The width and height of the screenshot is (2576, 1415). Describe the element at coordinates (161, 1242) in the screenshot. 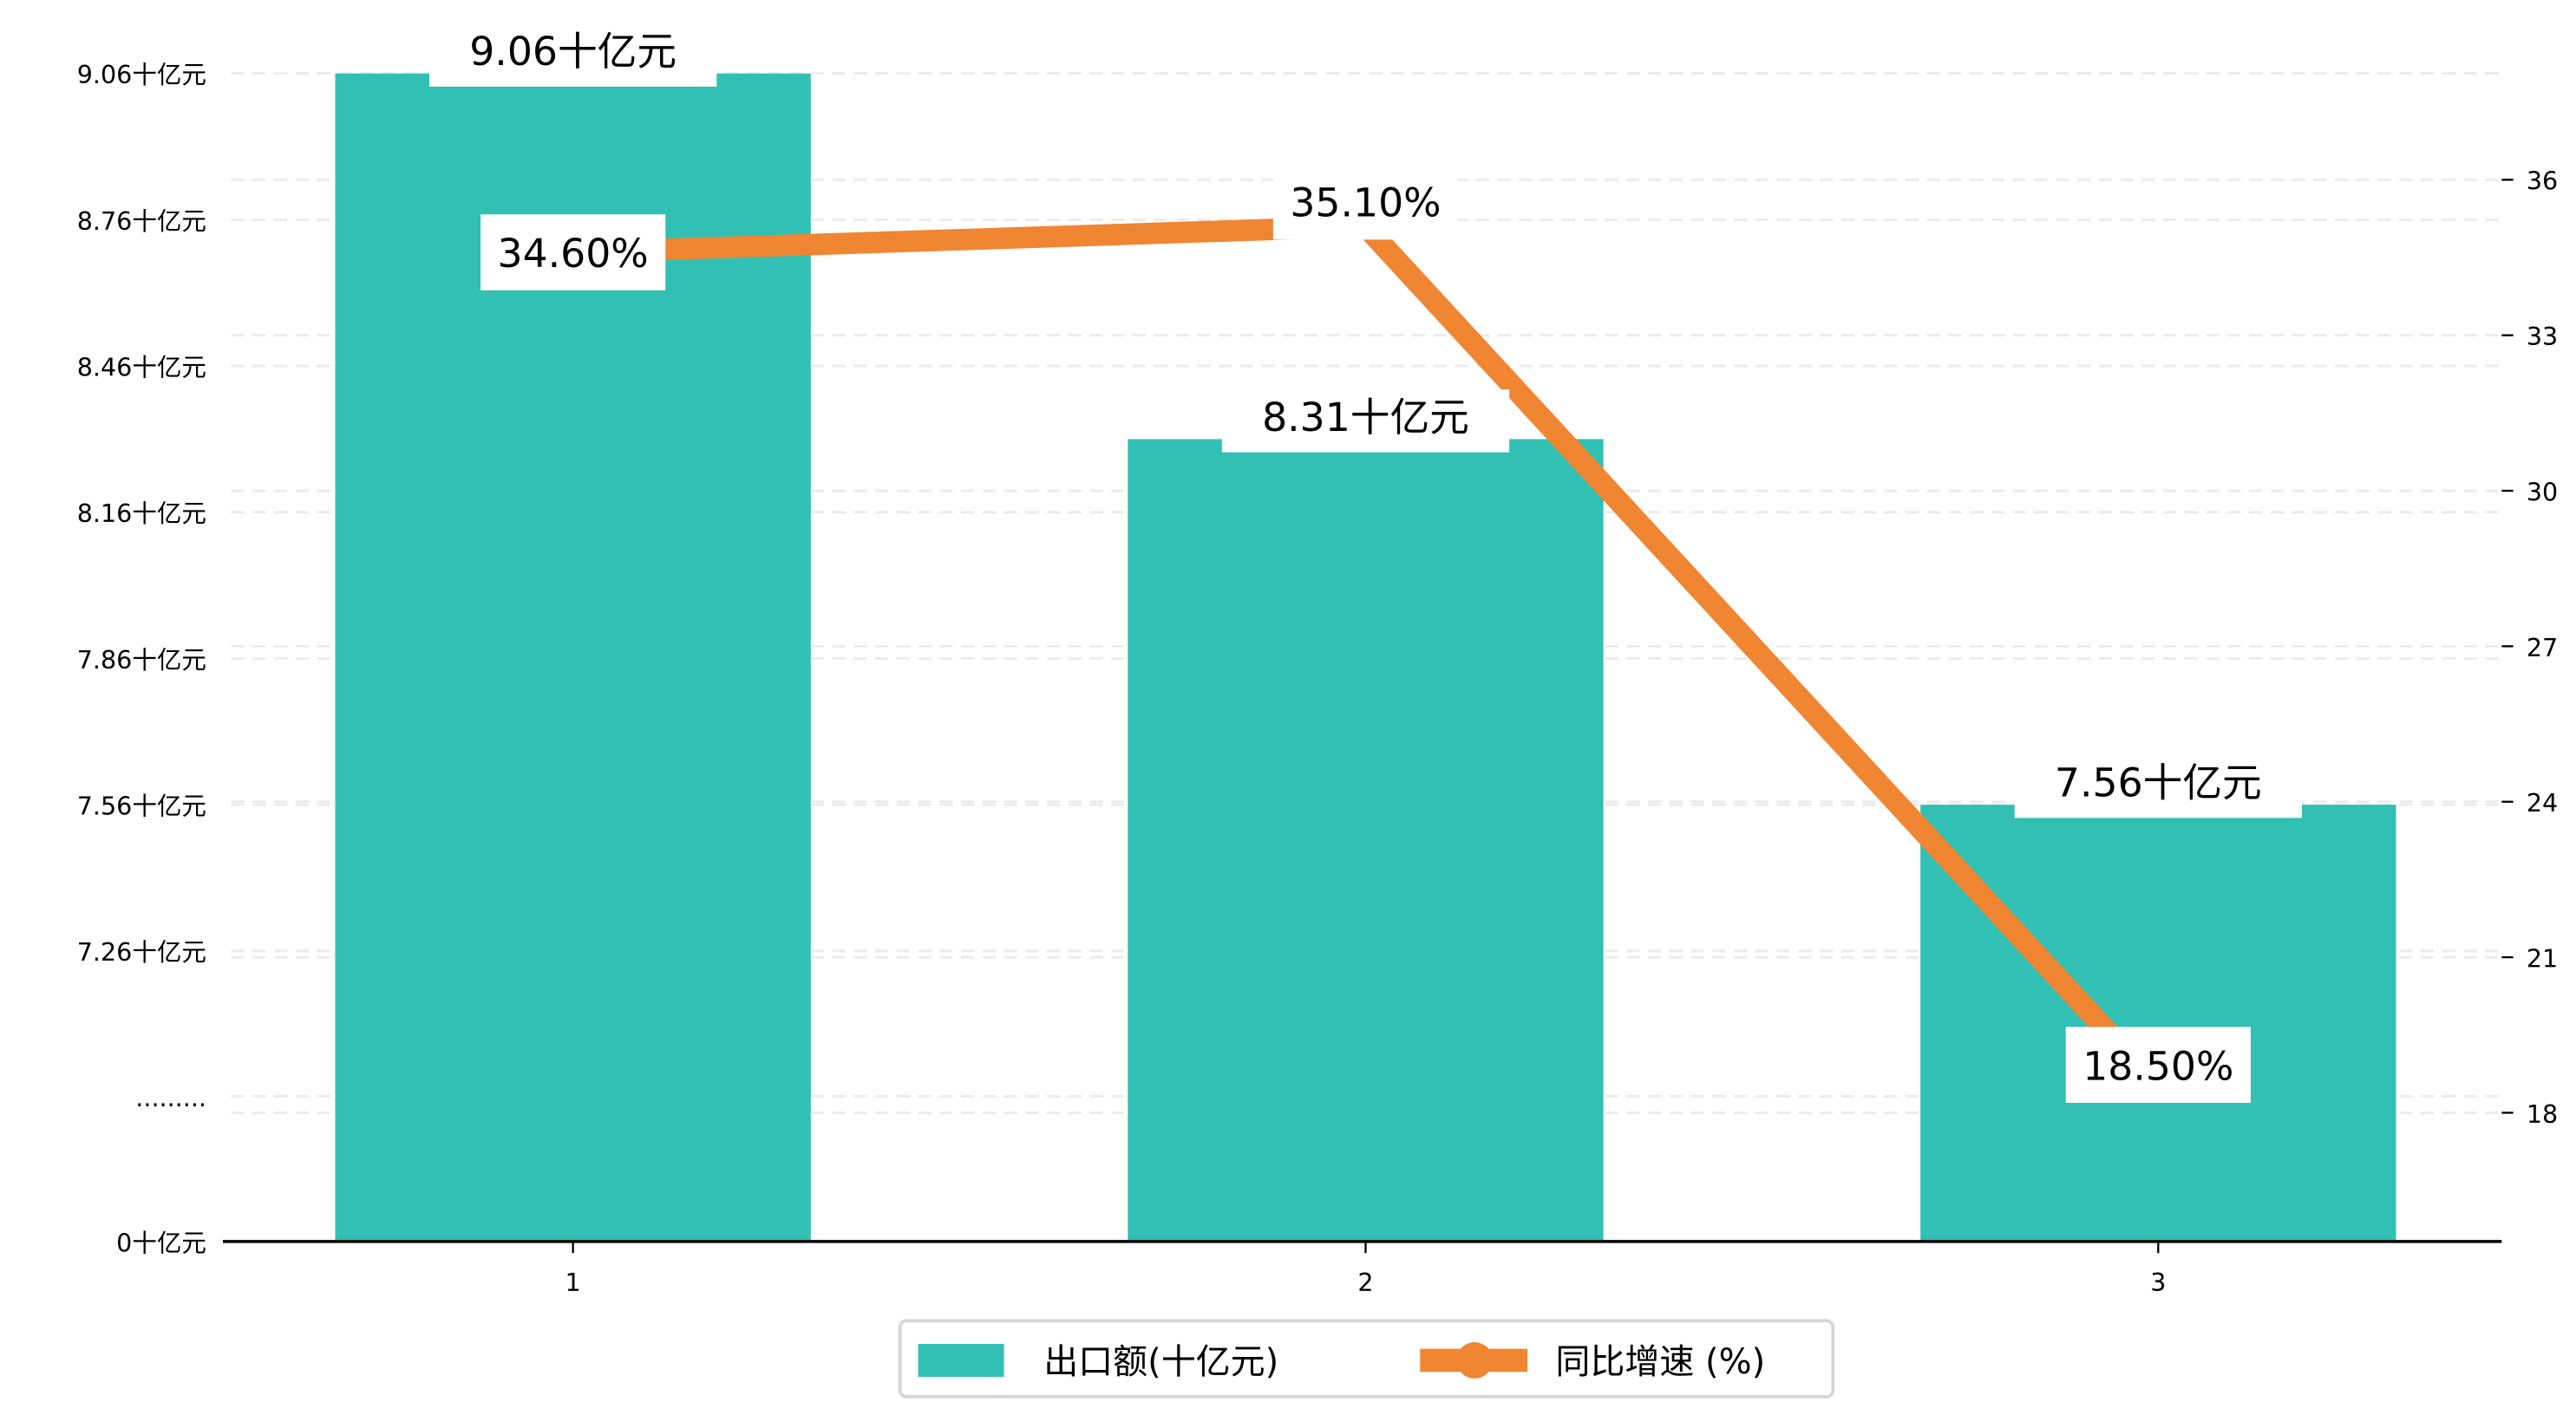

I see `left-tick-label: 0十亿元` at that location.